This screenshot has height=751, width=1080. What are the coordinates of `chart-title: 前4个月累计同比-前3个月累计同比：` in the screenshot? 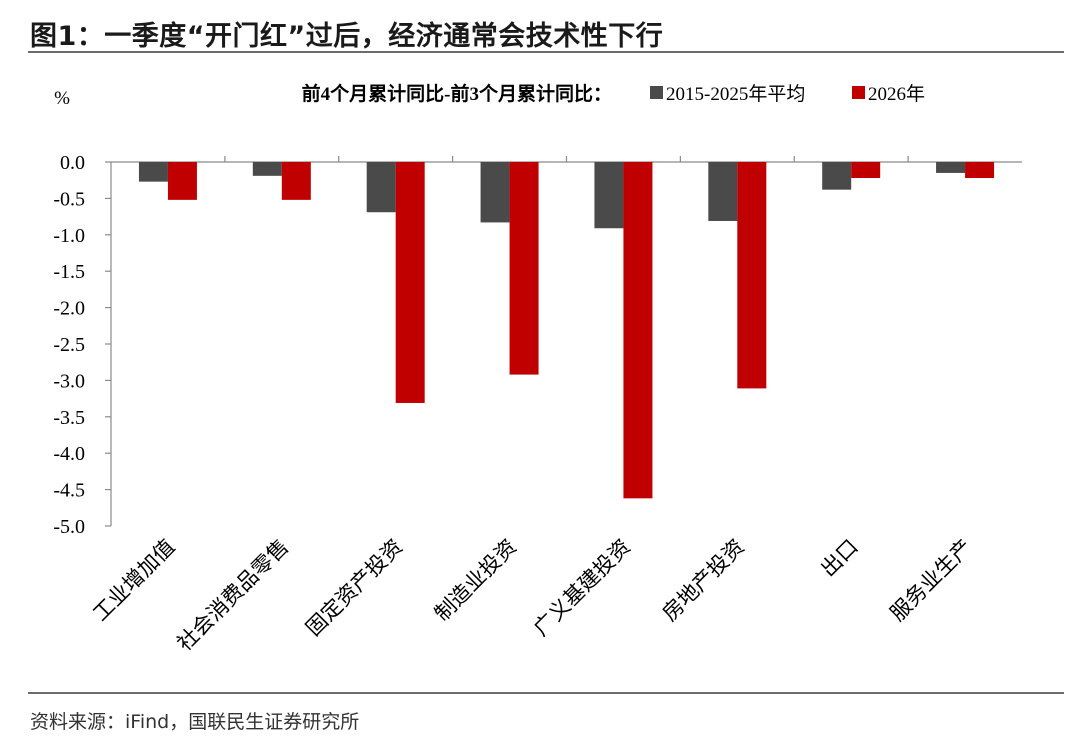 It's located at (457, 93).